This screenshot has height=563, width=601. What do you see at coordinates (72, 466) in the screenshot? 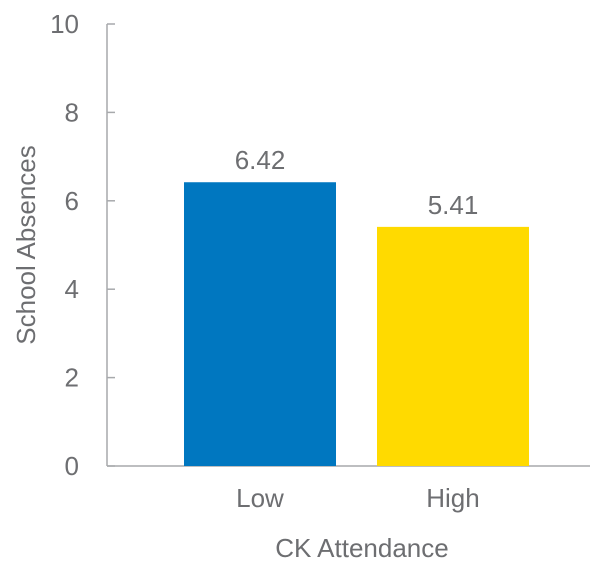
I see `y-tick-label: 0` at bounding box center [72, 466].